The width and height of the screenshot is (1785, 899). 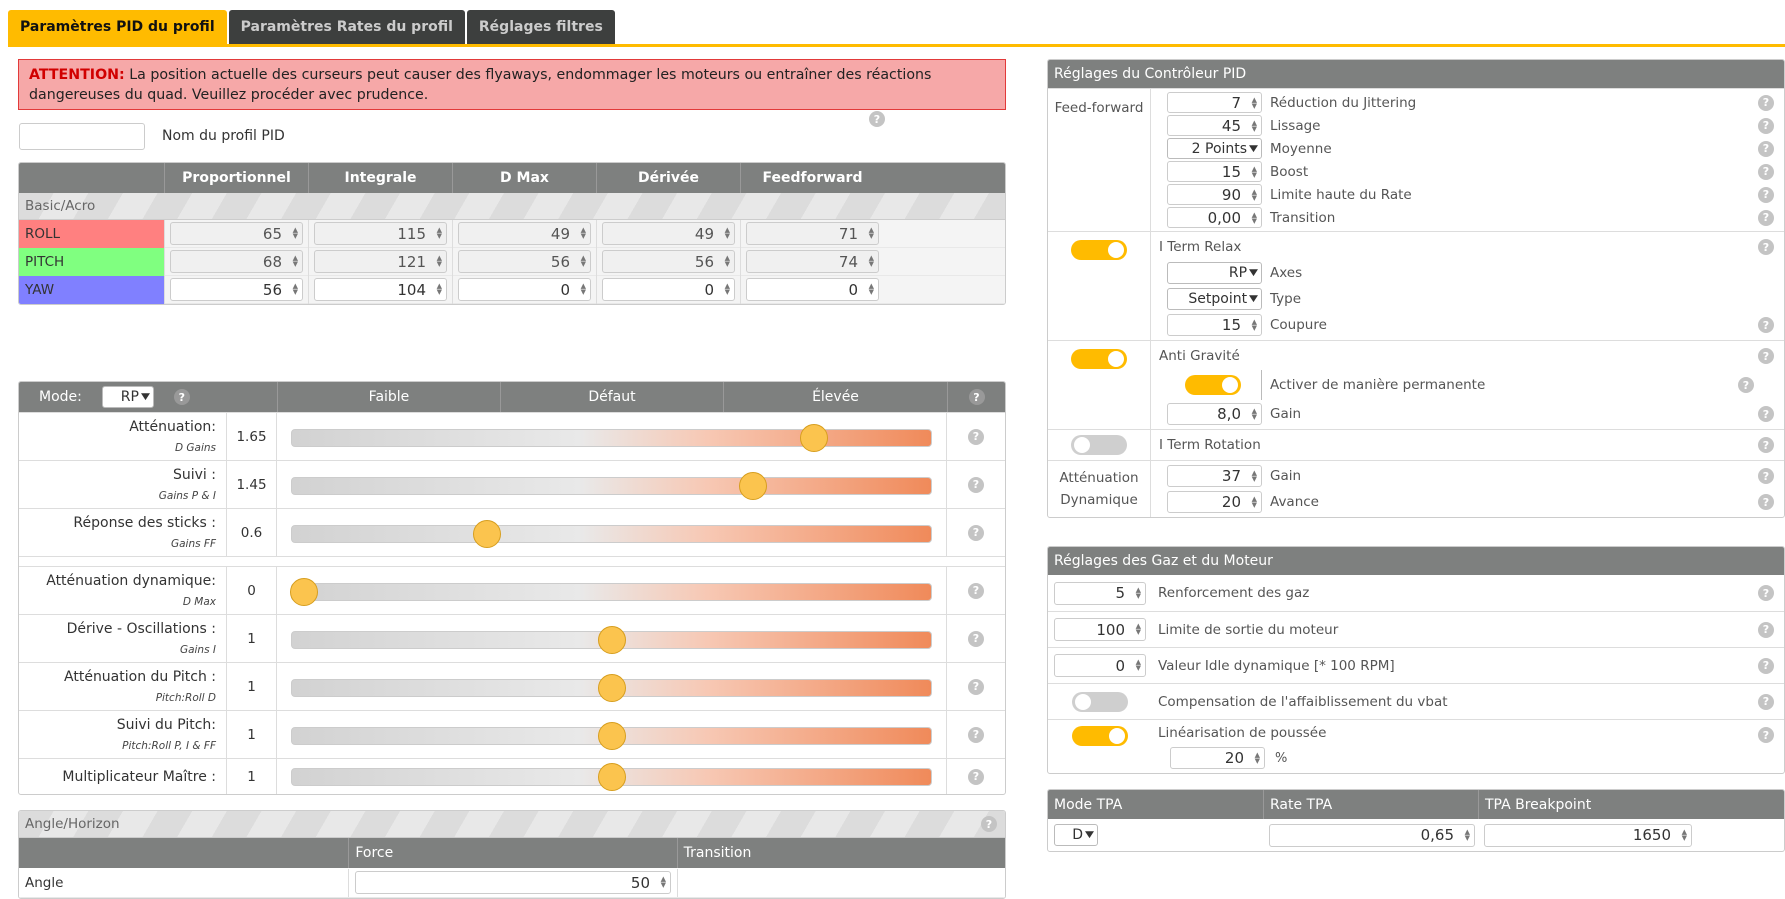 I want to click on pid-p-input: 65 ▲ ▼, so click(x=236, y=233).